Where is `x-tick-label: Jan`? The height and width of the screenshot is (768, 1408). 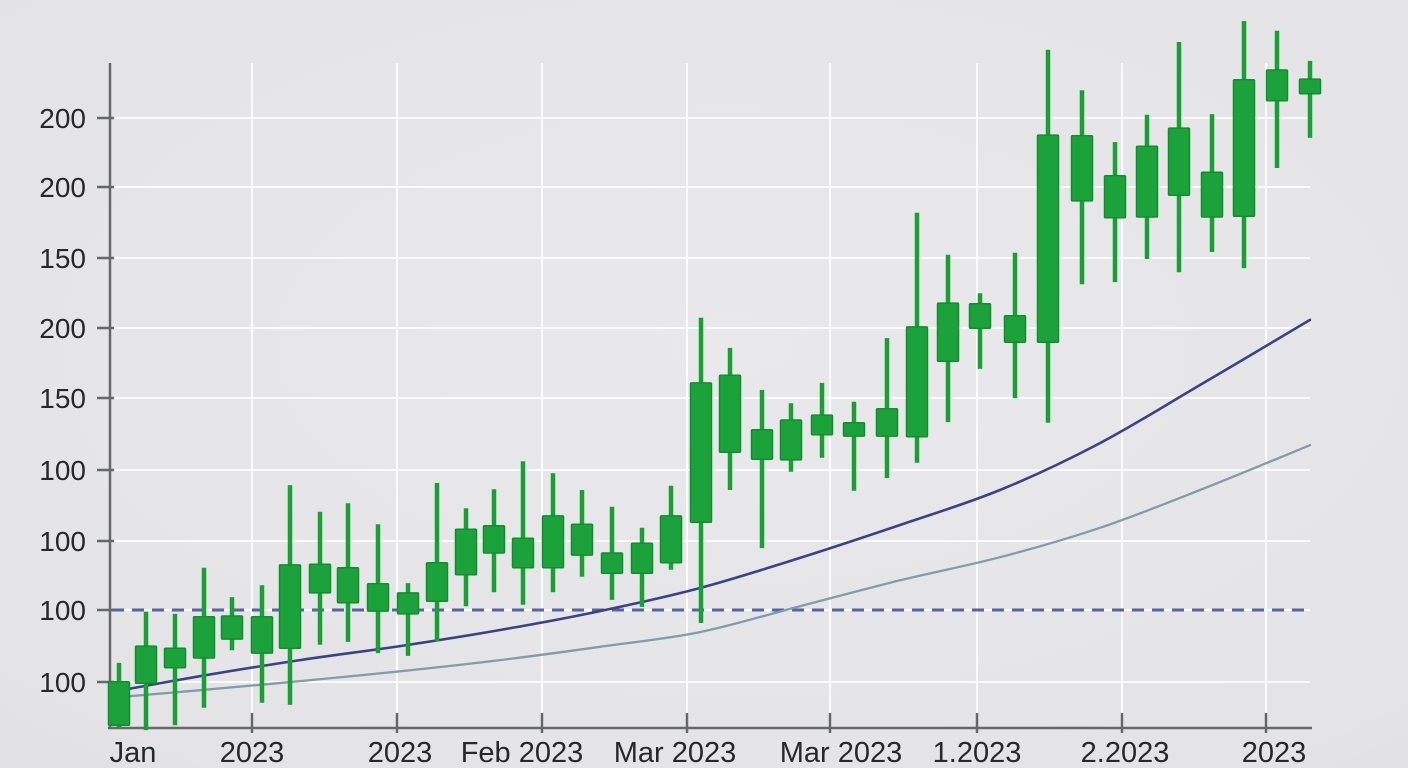
x-tick-label: Jan is located at coordinates (133, 752).